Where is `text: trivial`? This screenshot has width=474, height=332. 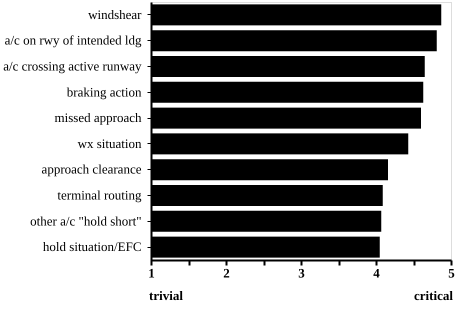 text: trivial is located at coordinates (166, 295).